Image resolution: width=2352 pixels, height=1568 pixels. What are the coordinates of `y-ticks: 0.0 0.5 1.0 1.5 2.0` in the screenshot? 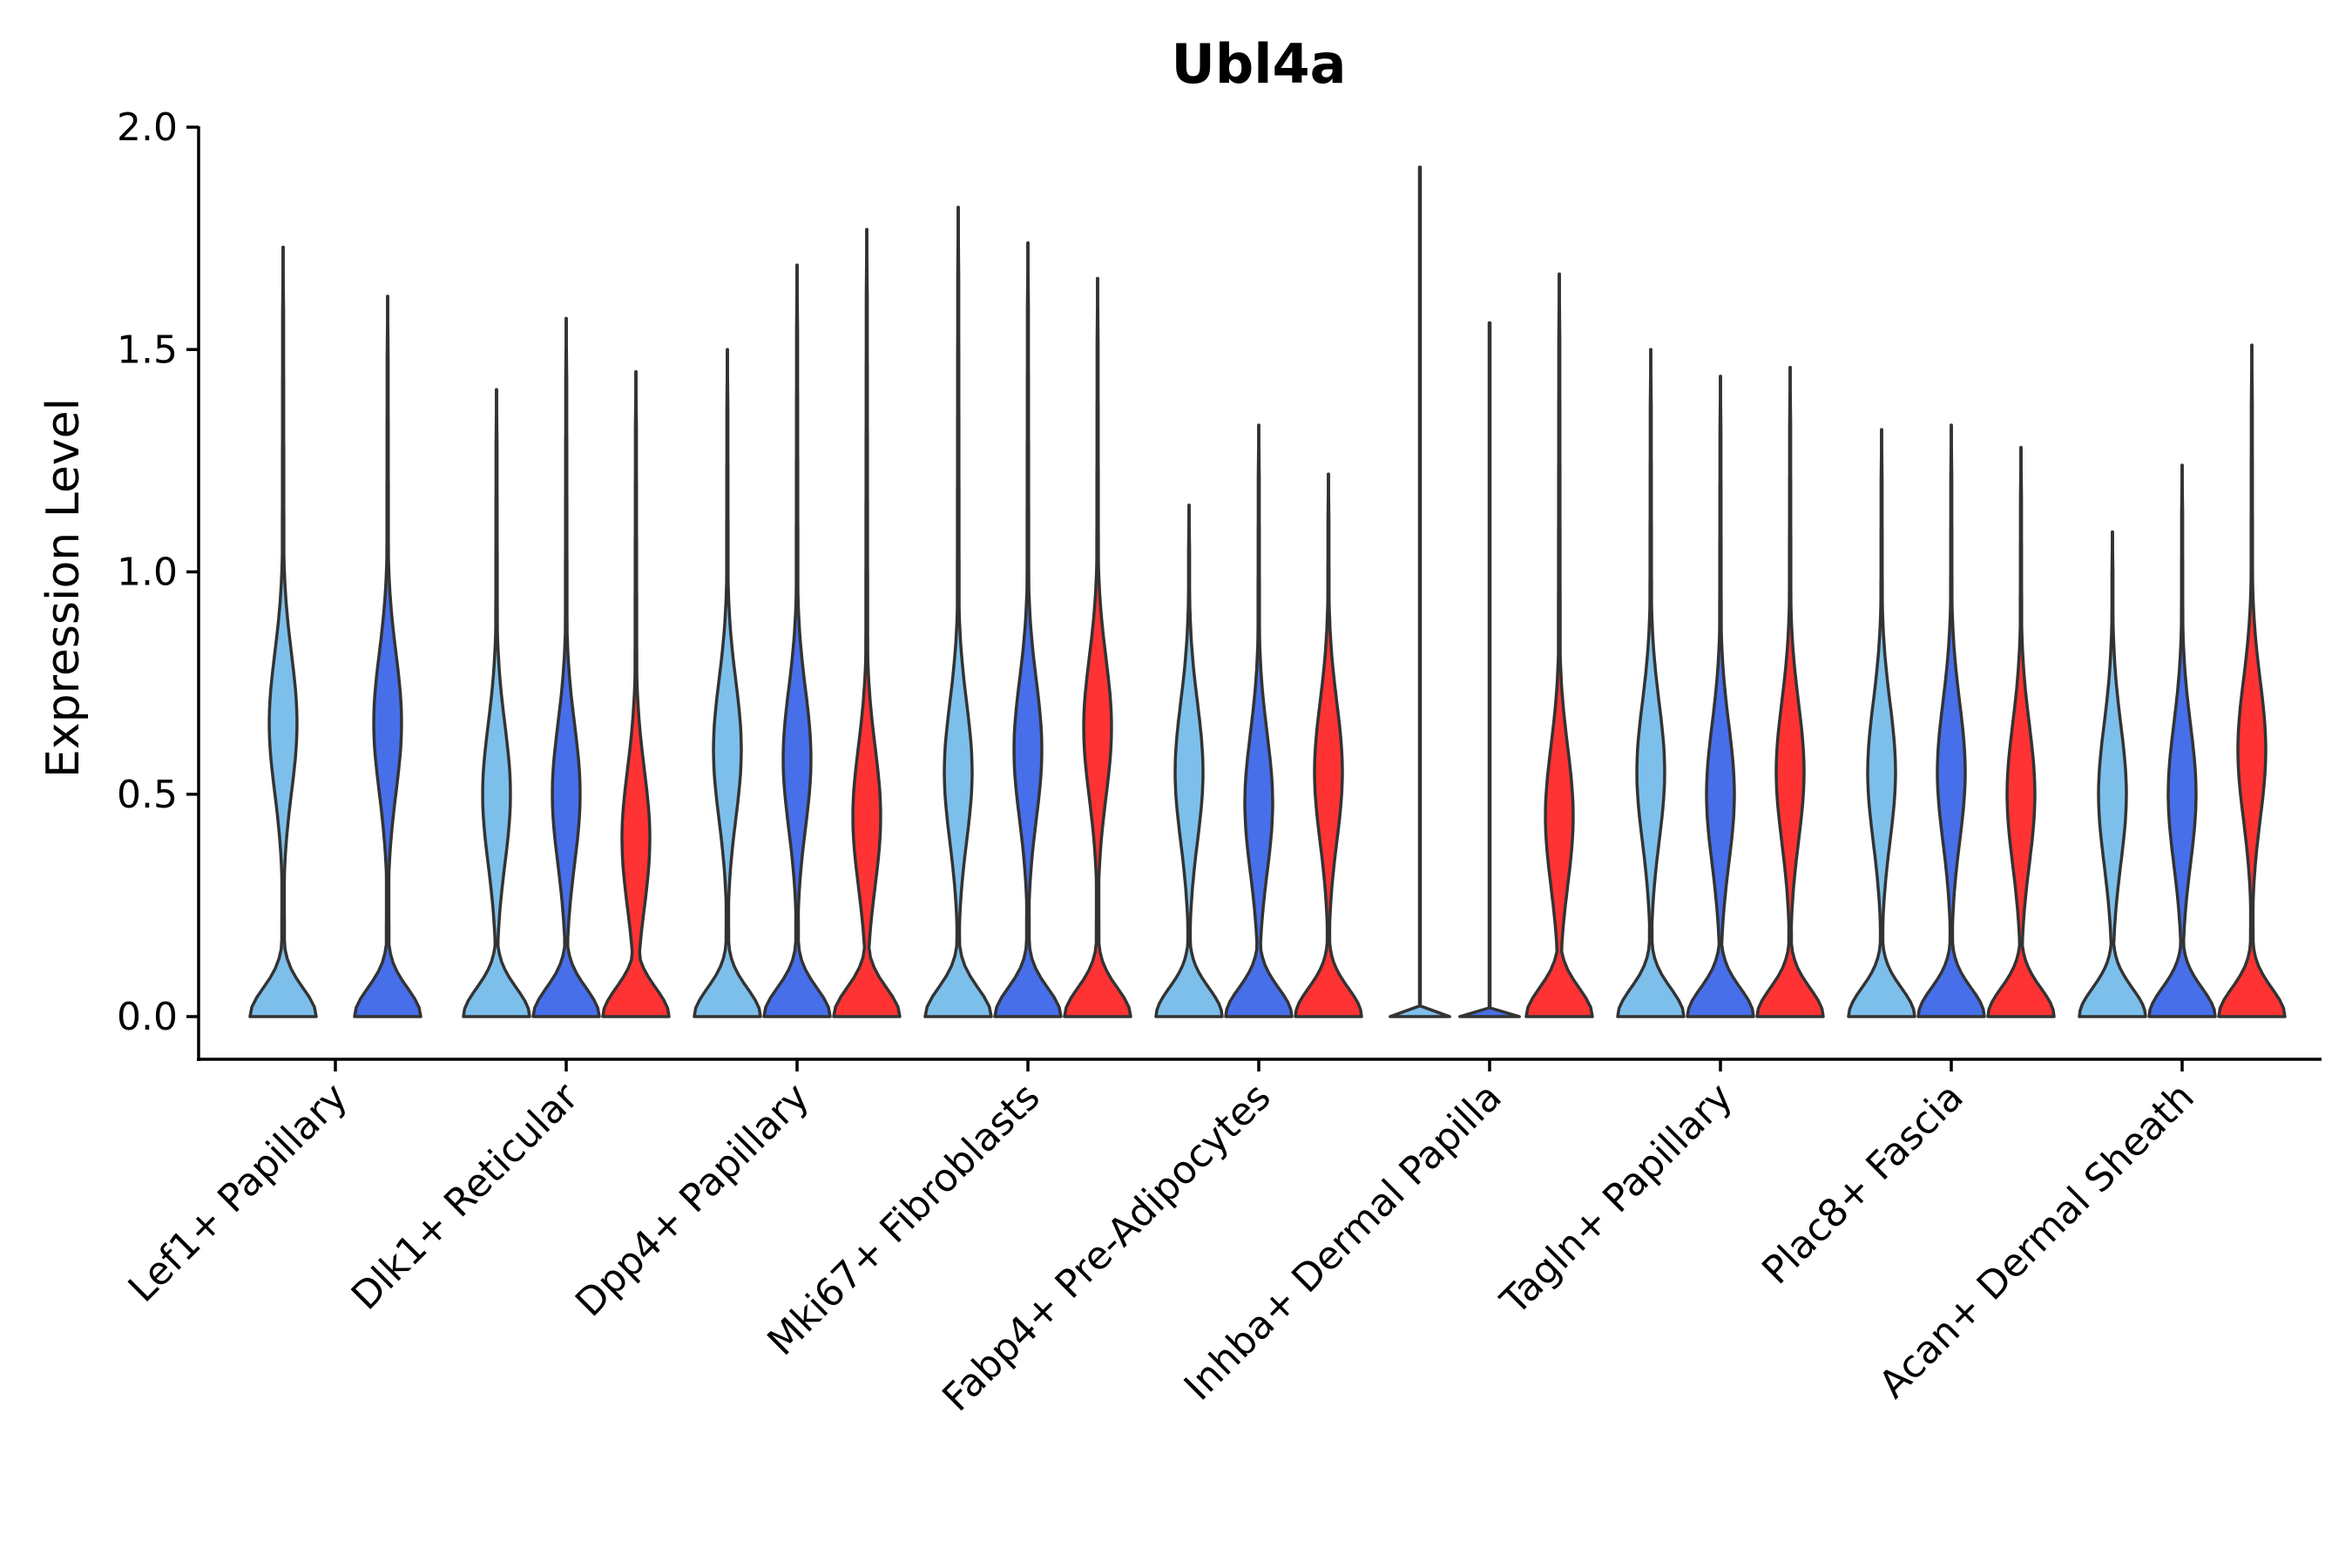 It's located at (158, 572).